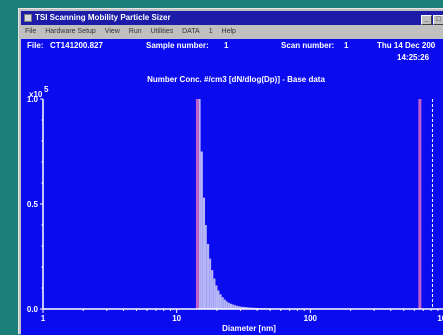 The image size is (443, 335). What do you see at coordinates (43, 318) in the screenshot?
I see `x-tick-label: 1` at bounding box center [43, 318].